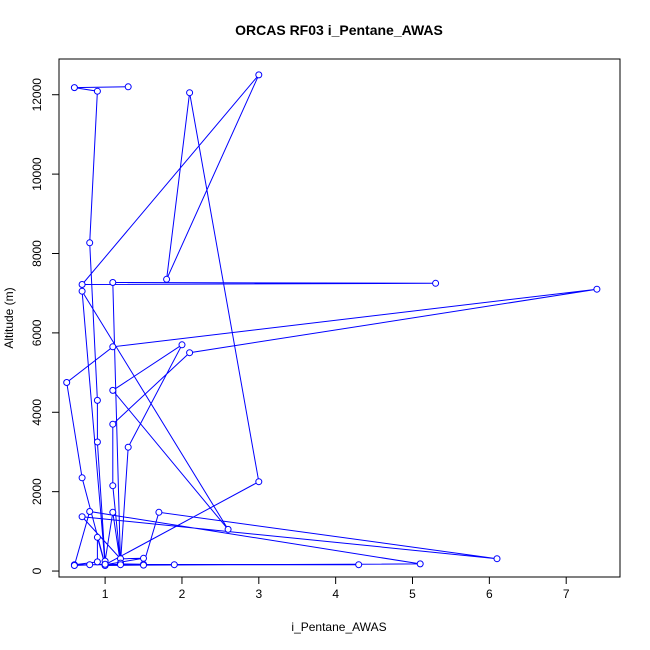  Describe the element at coordinates (37, 332) in the screenshot. I see `y-tick-label: 6000` at that location.